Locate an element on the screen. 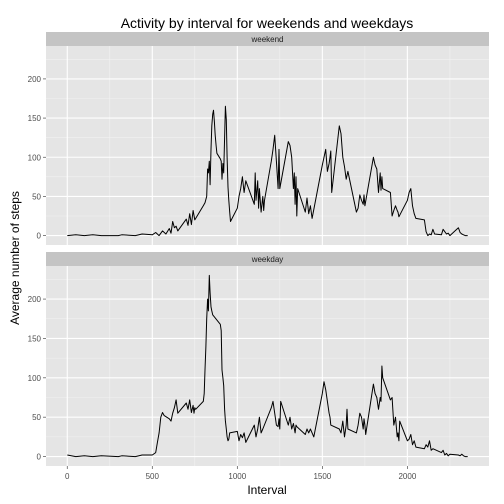 The image size is (504, 504). strip-label: weekday is located at coordinates (267, 259).